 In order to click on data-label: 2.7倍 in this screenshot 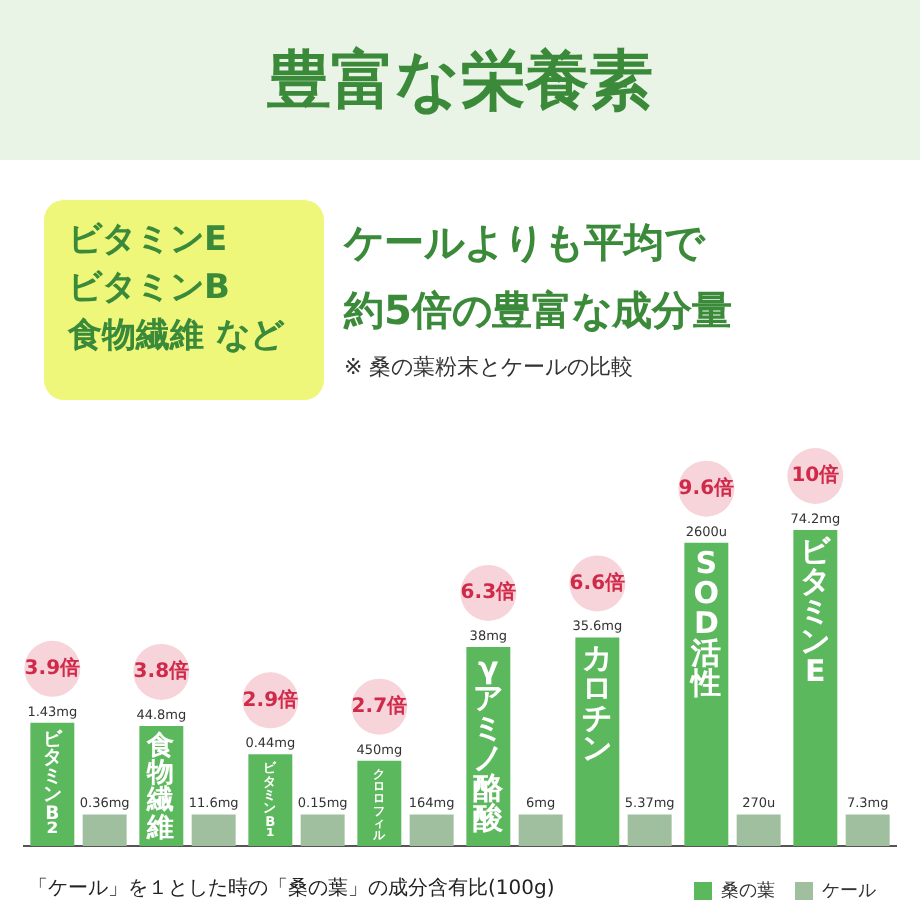, I will do `click(379, 705)`.